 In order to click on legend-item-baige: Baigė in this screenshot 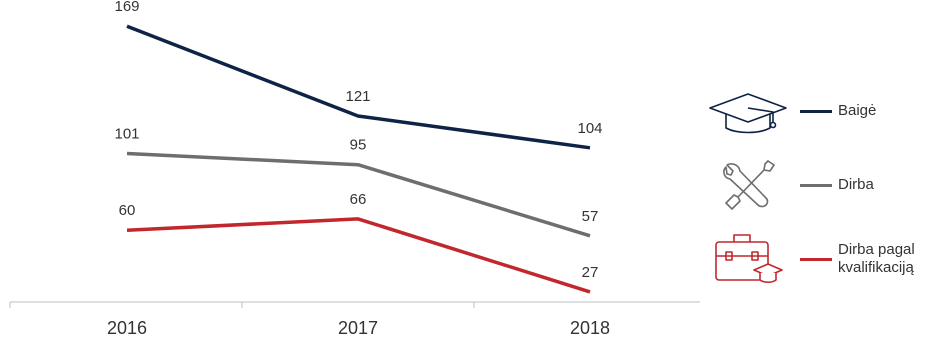, I will do `click(788, 111)`.